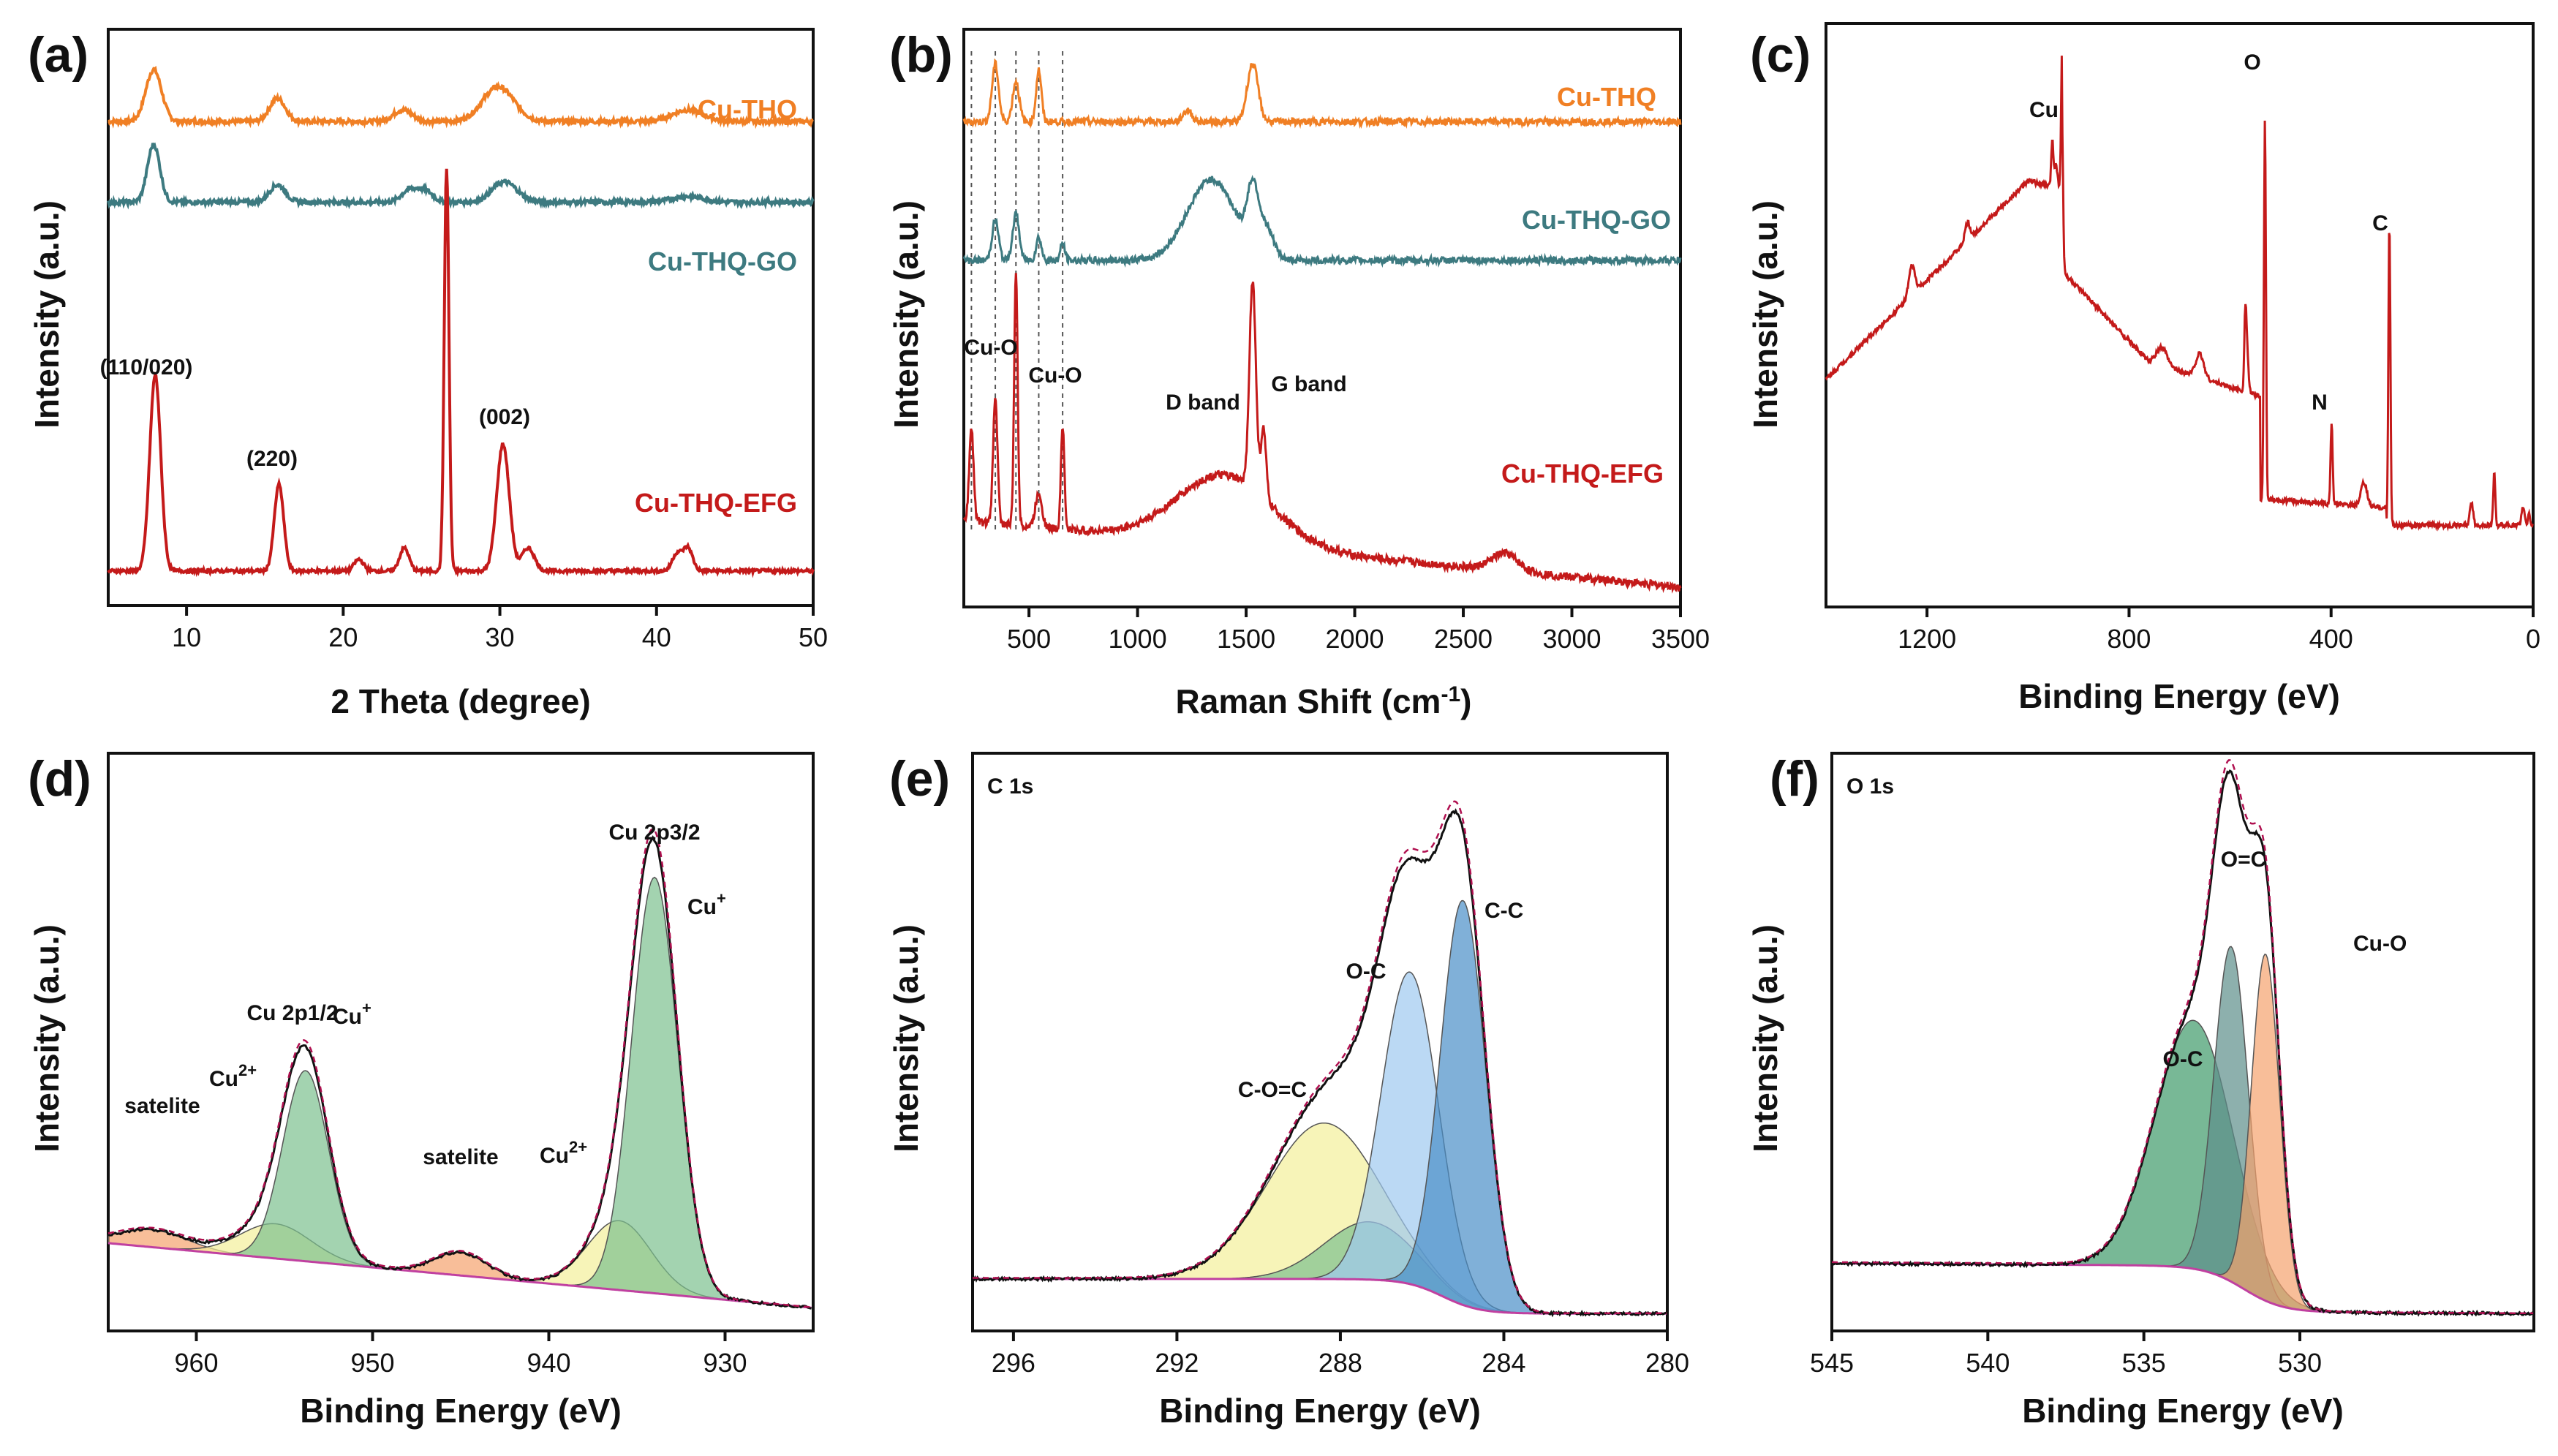 This screenshot has width=2558, height=1456. Describe the element at coordinates (1319, 1063) in the screenshot. I see `experimental-envelope-line` at that location.